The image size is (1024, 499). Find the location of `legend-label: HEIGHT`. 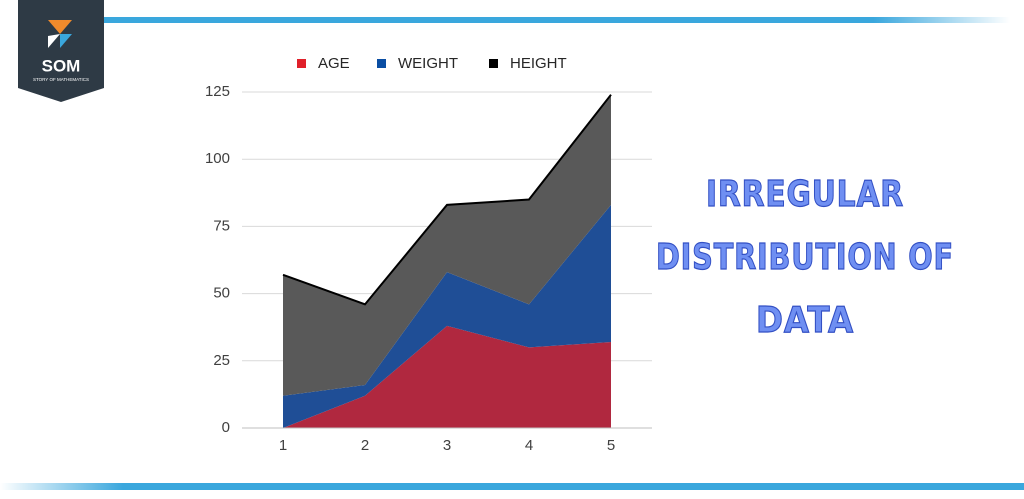

legend-label: HEIGHT is located at coordinates (538, 63).